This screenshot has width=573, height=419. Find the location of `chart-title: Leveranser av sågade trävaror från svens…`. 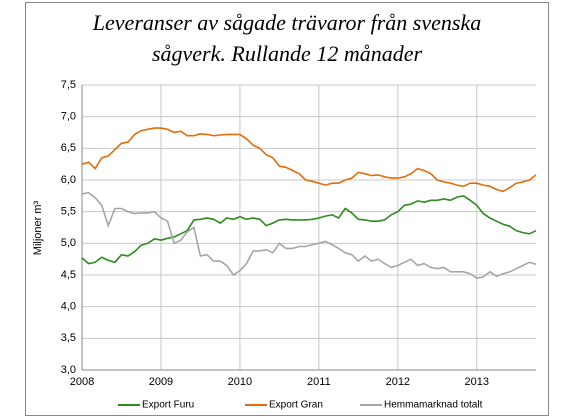

chart-title: Leveranser av sågade trävaror från svens… is located at coordinates (286, 22).